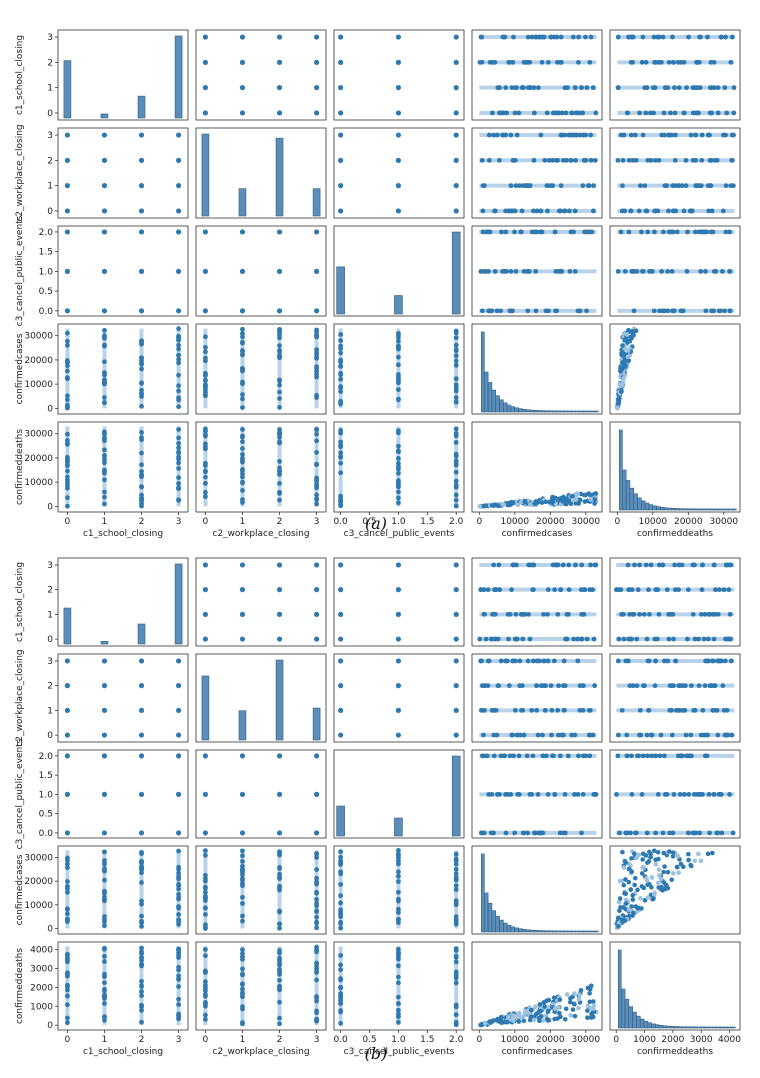  I want to click on x-tick-label: 4000, so click(729, 1040).